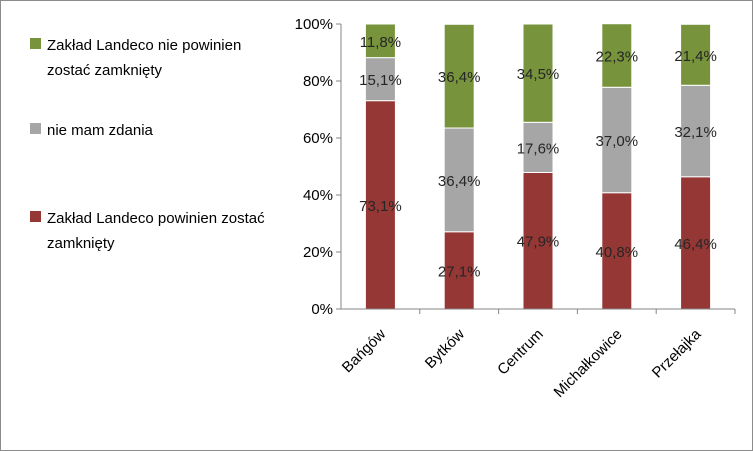  Describe the element at coordinates (445, 349) in the screenshot. I see `x-tick-label: Bytków` at that location.